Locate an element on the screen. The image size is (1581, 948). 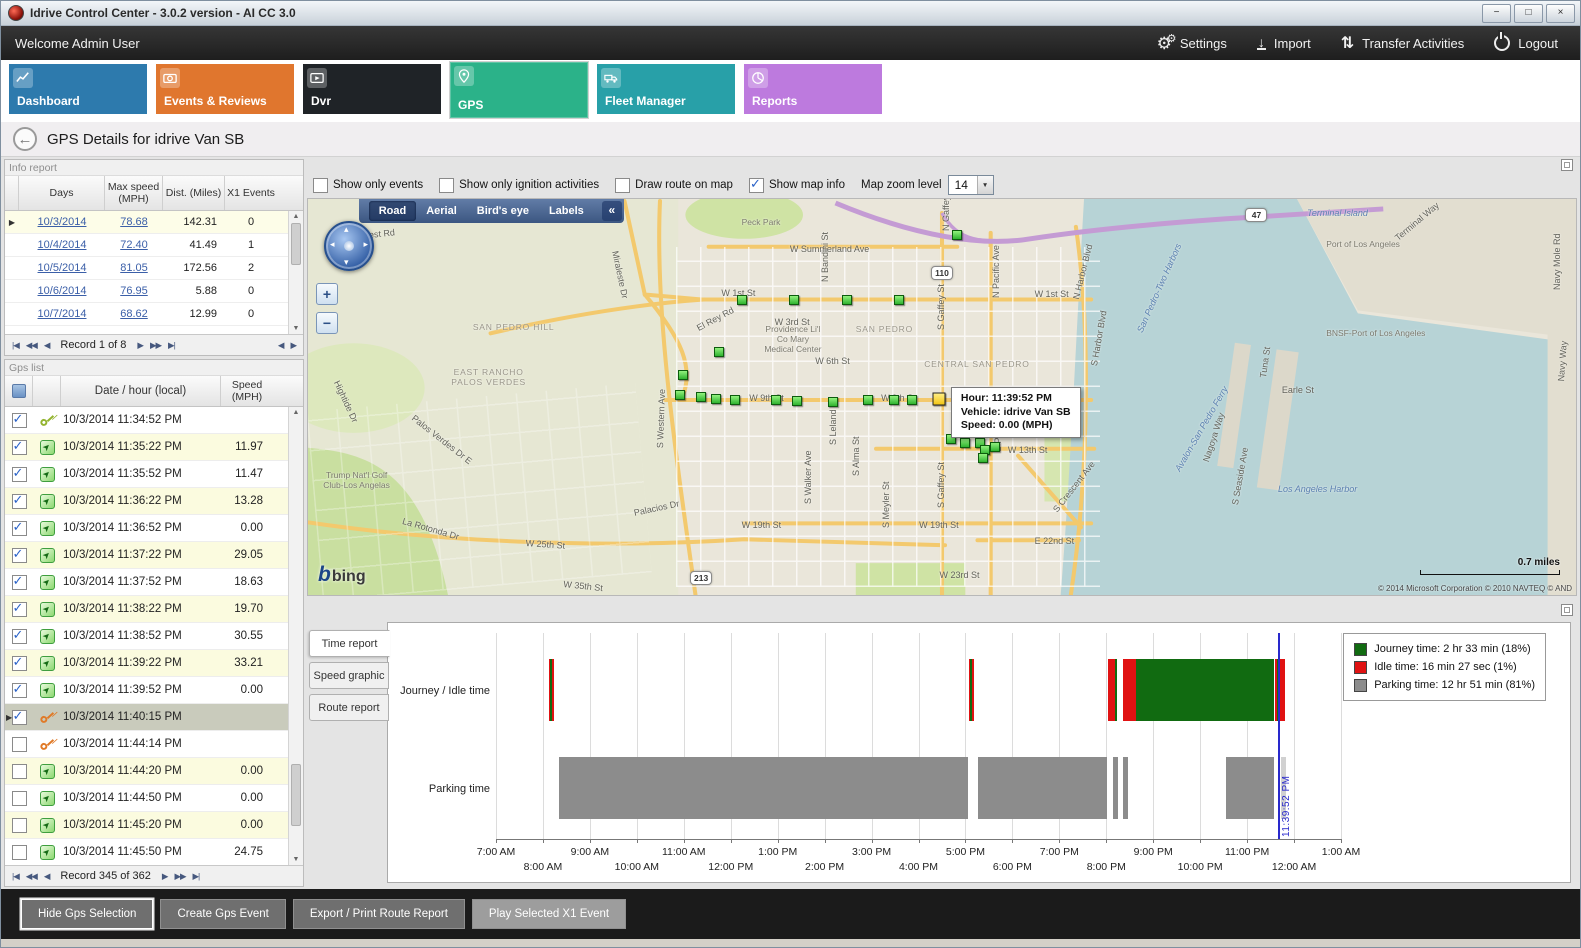
max-speed-link: 76.95 is located at coordinates (134, 291).